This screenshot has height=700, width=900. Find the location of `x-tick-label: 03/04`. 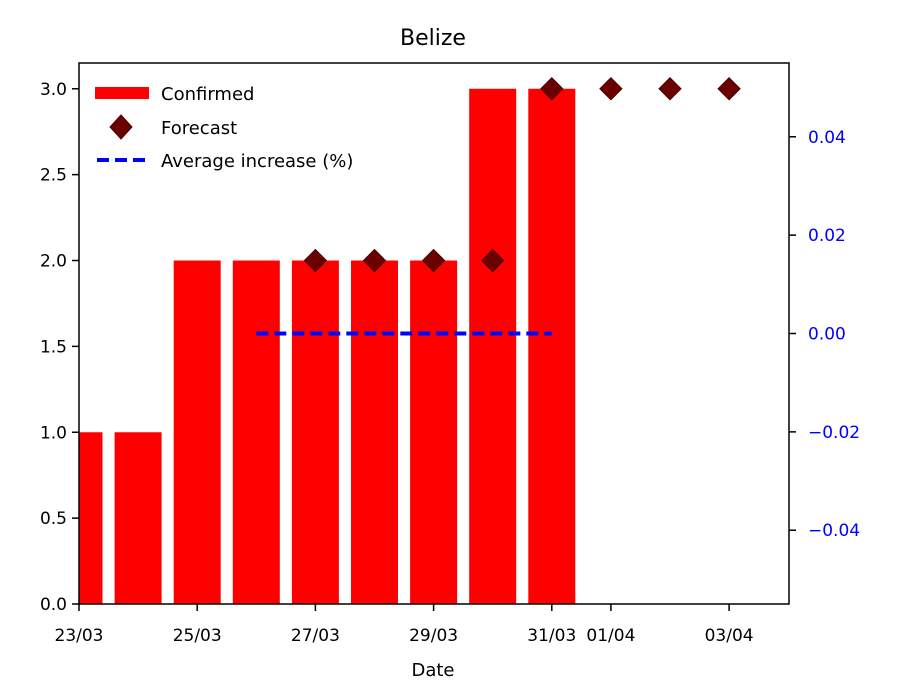

x-tick-label: 03/04 is located at coordinates (729, 636).